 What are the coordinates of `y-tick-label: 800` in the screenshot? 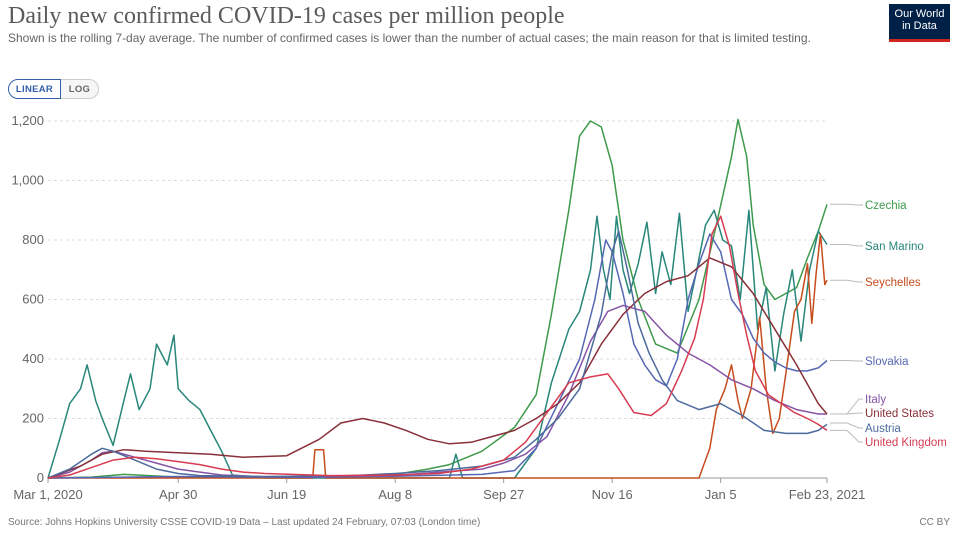 It's located at (33, 239).